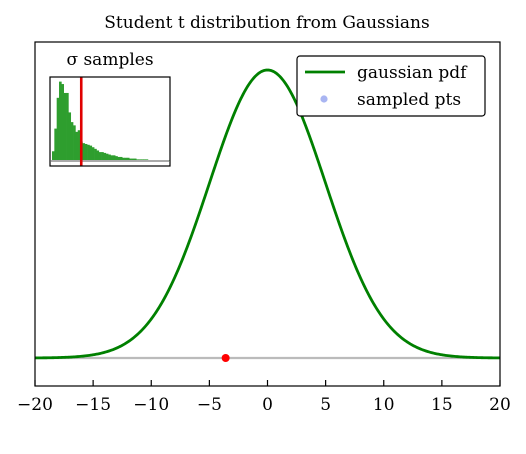 Image resolution: width=526 pixels, height=454 pixels. I want to click on x-tick-label: 0, so click(267, 405).